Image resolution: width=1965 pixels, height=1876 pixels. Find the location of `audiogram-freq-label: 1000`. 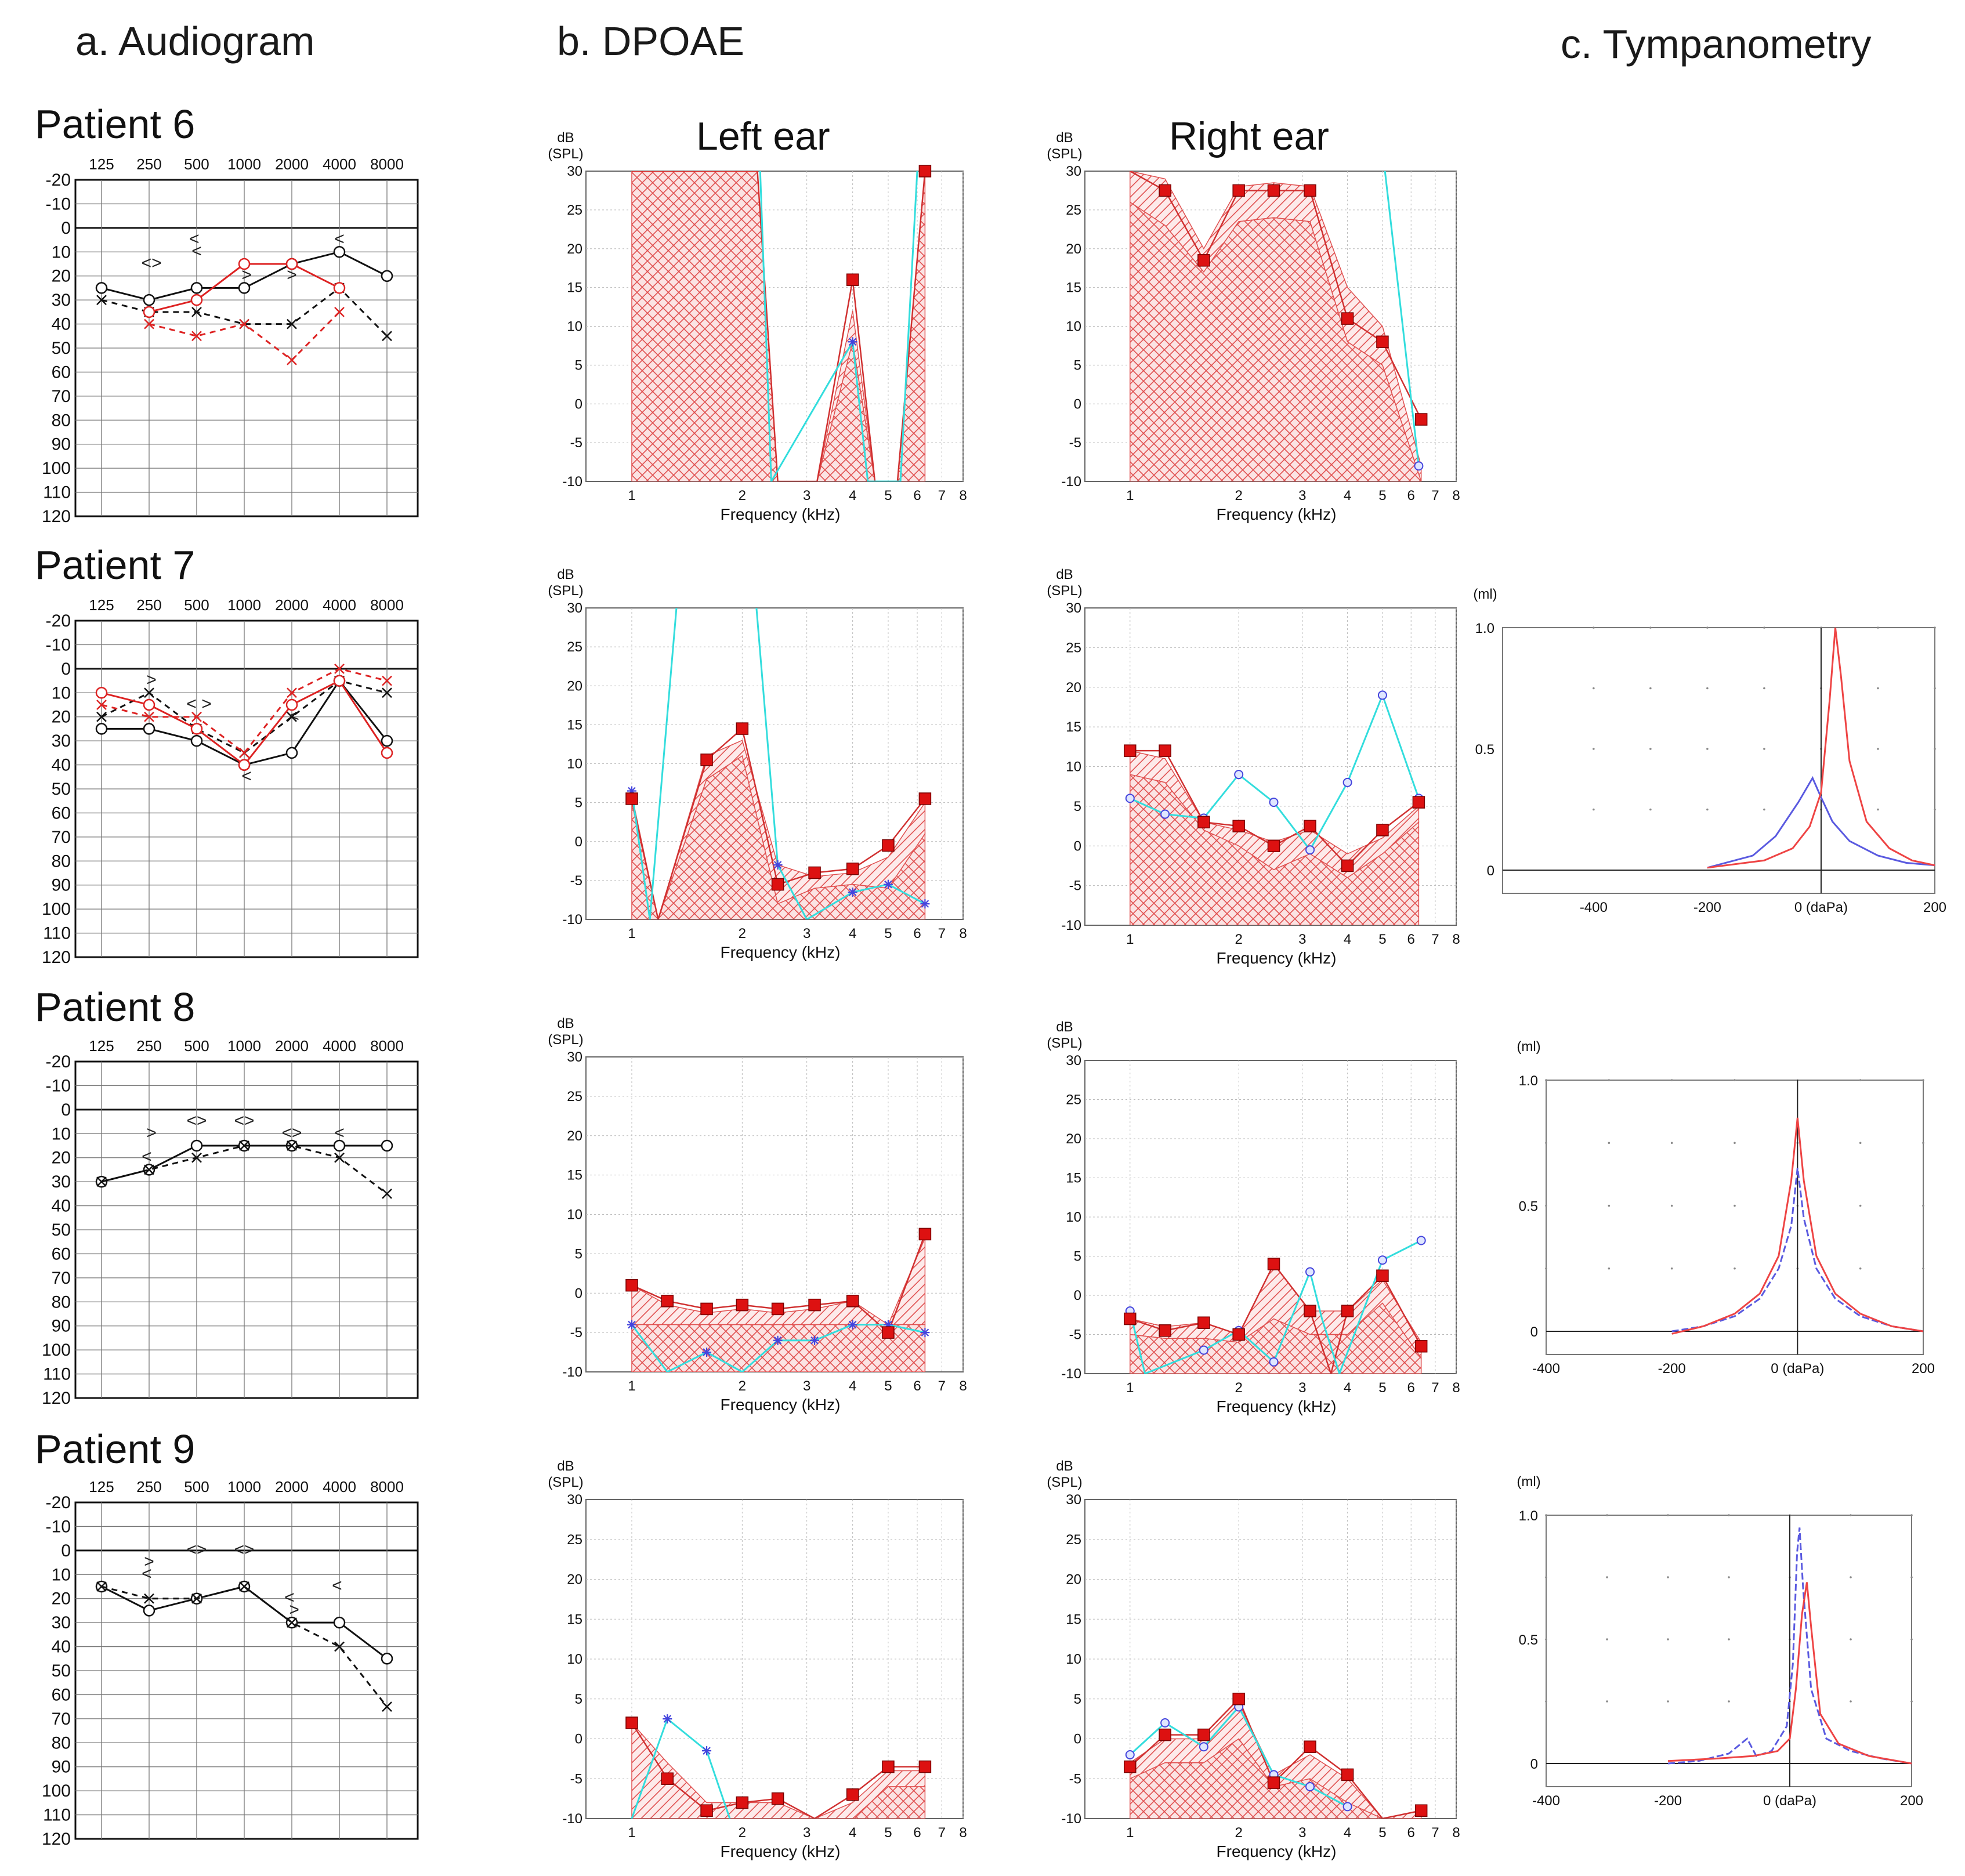

audiogram-freq-label: 1000 is located at coordinates (244, 164).